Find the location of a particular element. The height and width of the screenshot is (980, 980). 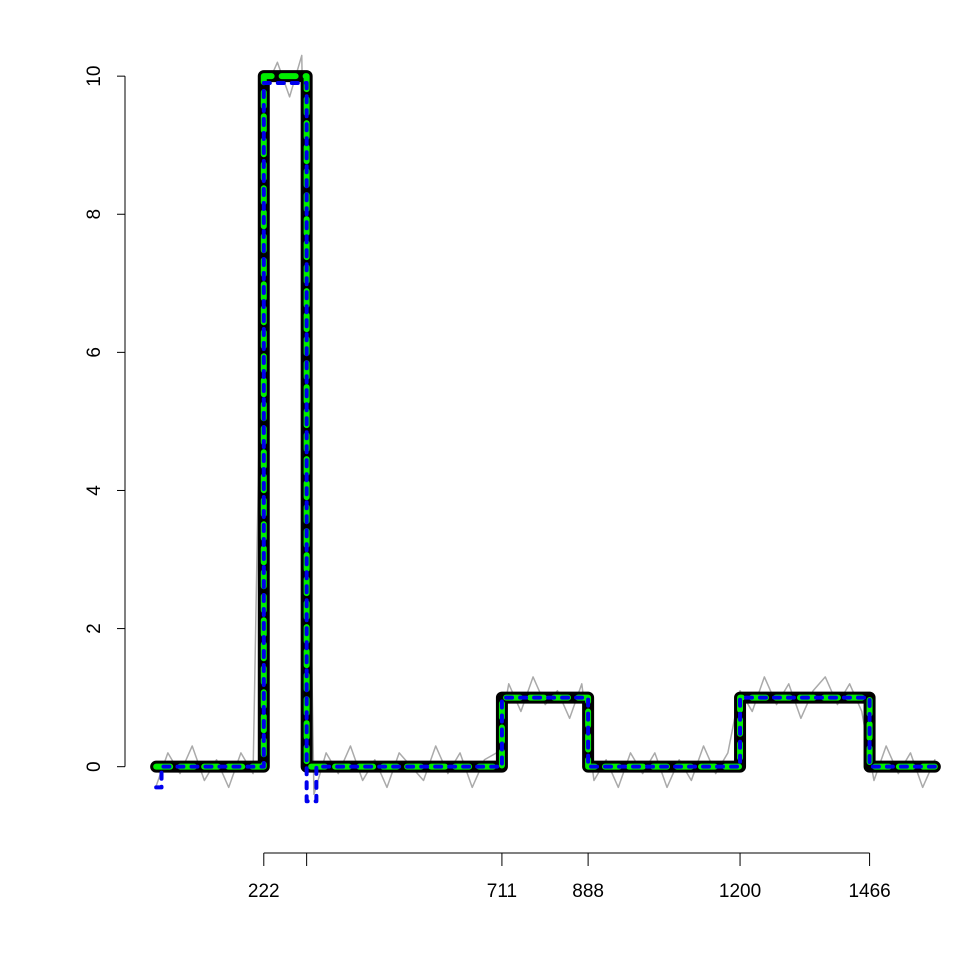

x-tick-label: 1466 is located at coordinates (869, 891).